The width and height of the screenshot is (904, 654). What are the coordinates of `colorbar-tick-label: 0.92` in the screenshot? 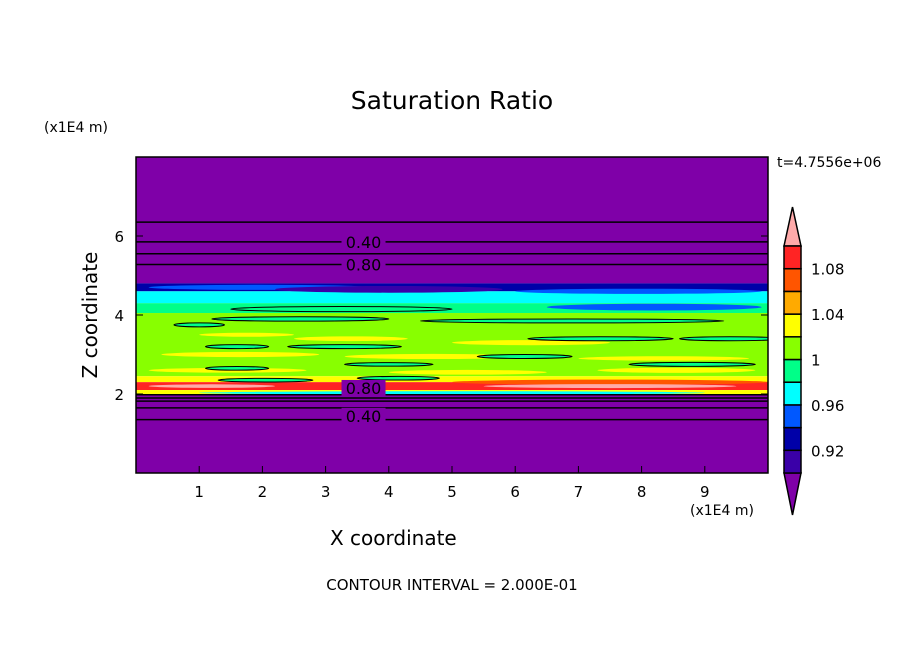 It's located at (827, 451).